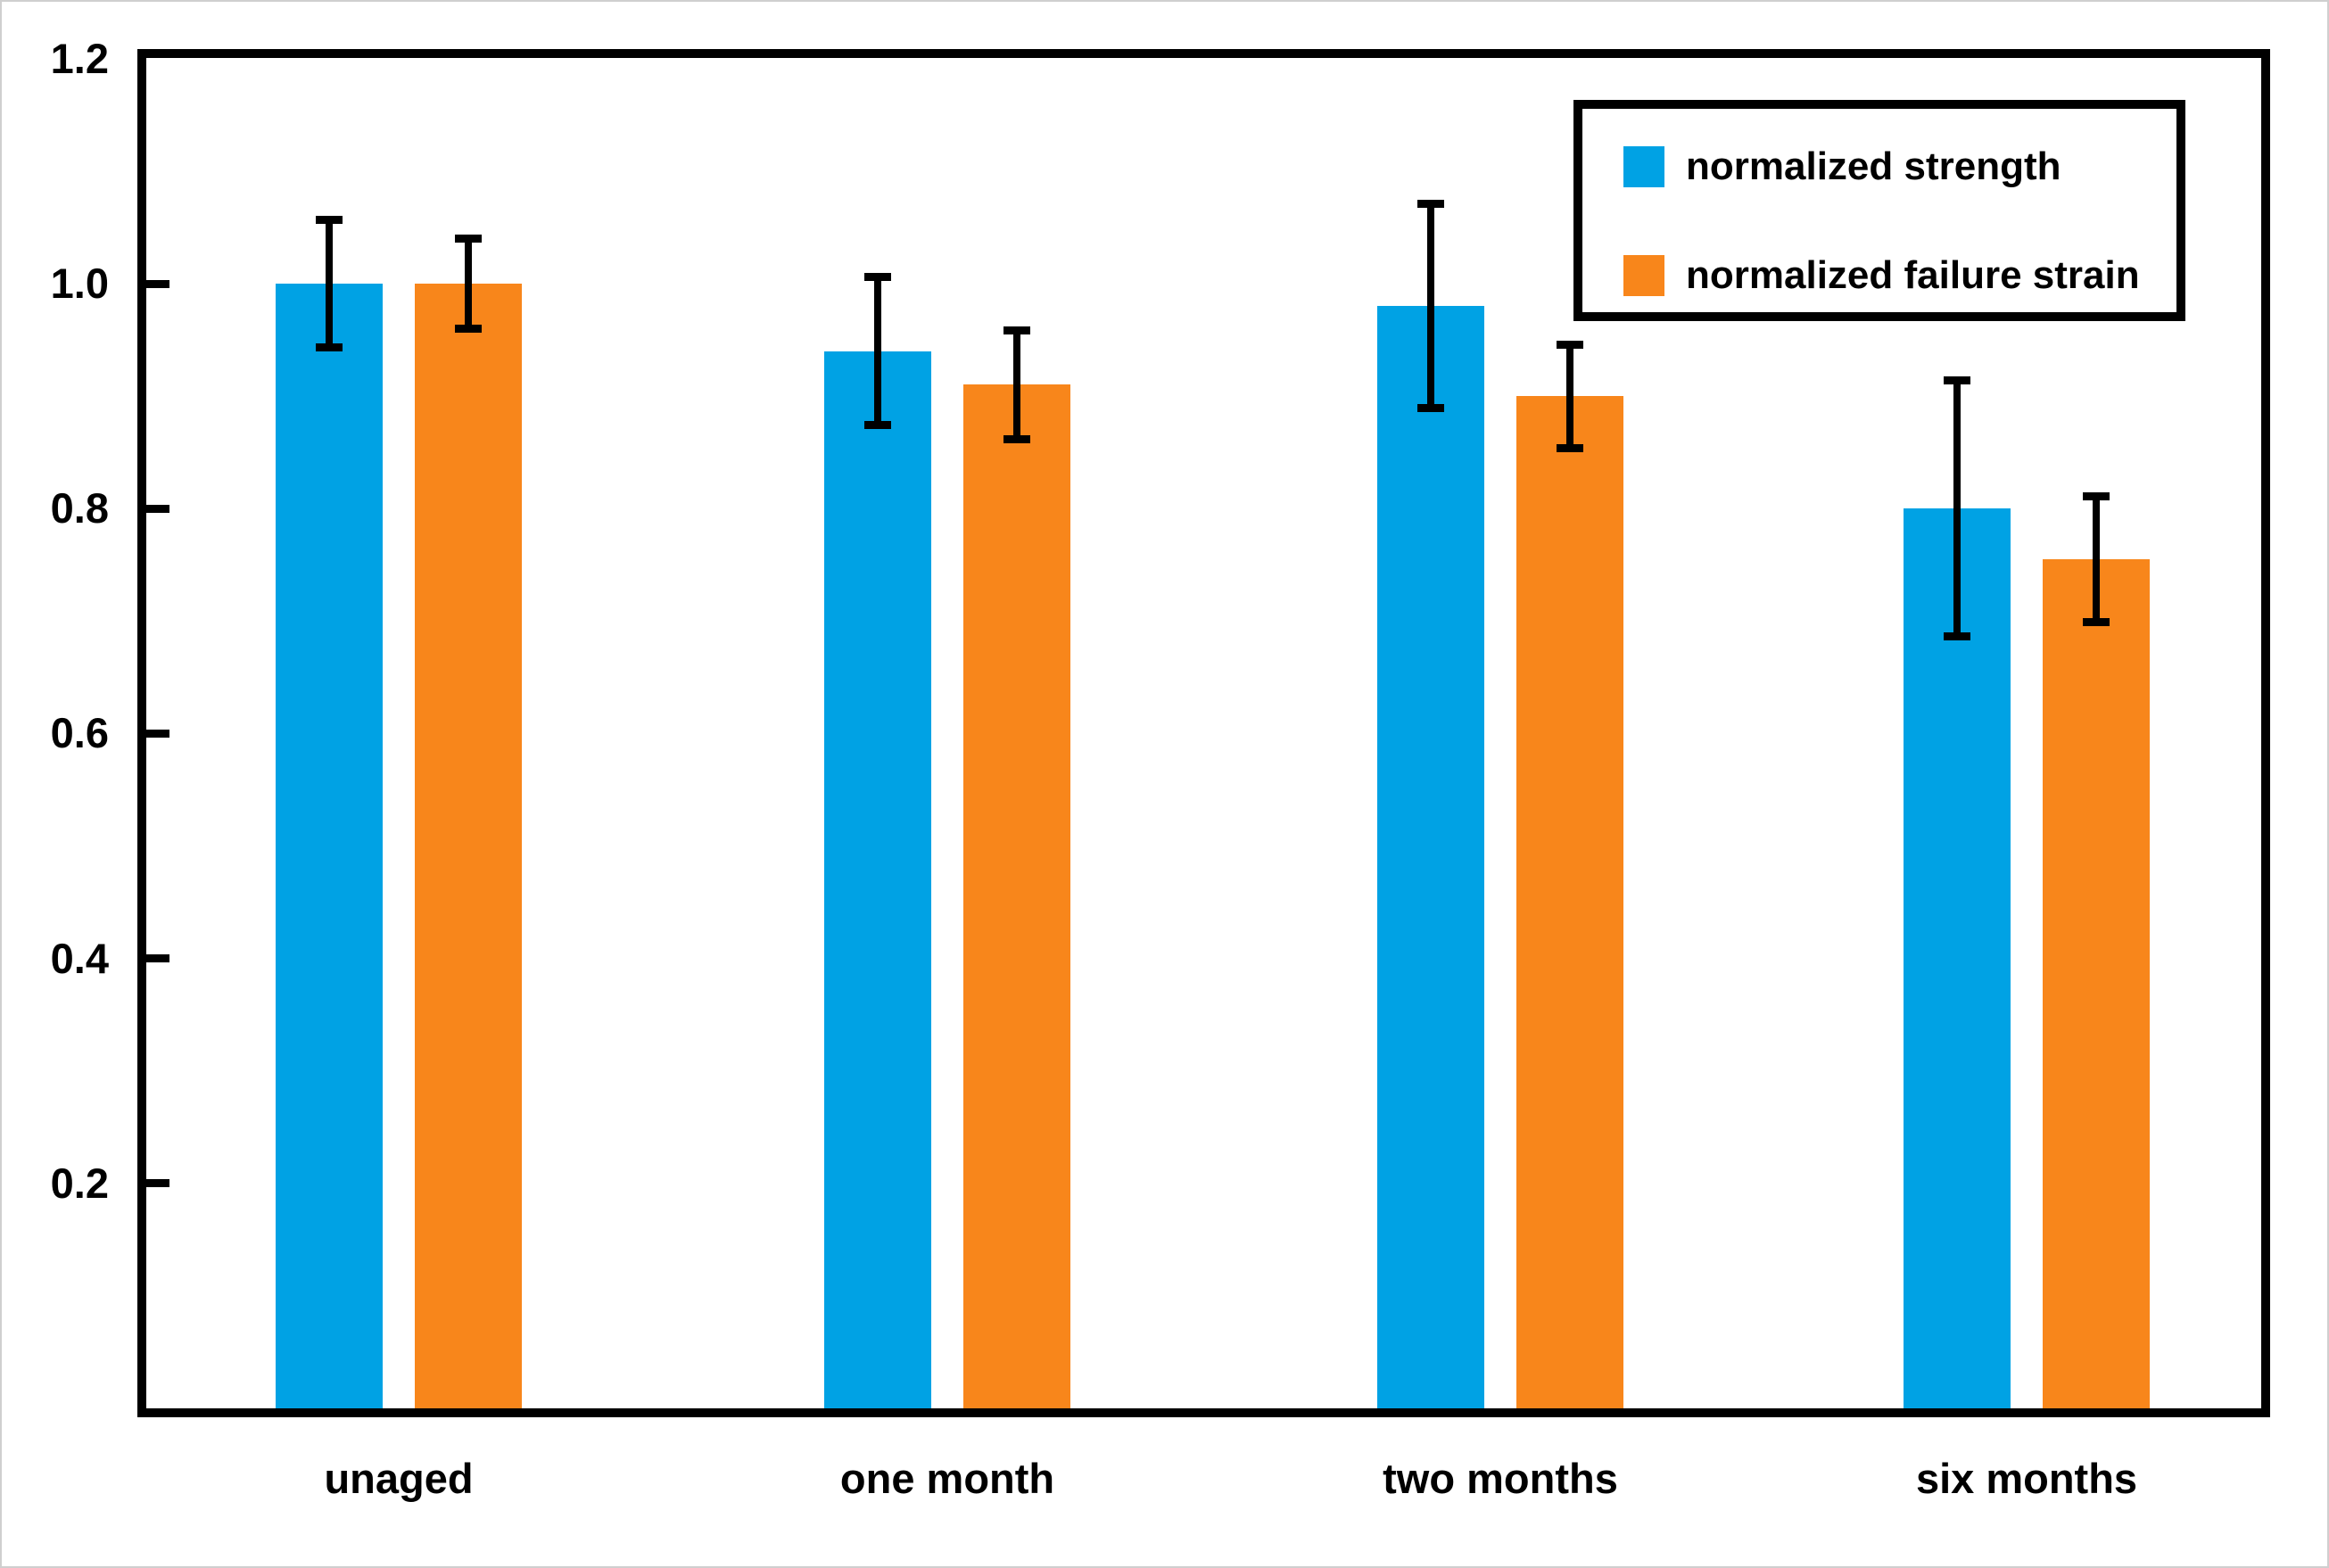  What do you see at coordinates (79, 733) in the screenshot?
I see `y-axis-tick-label: 0.6` at bounding box center [79, 733].